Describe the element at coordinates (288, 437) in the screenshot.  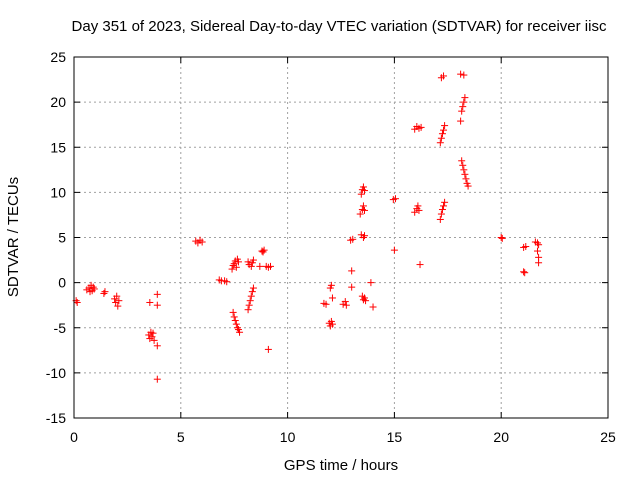
I see `x-tick-label: 10` at that location.